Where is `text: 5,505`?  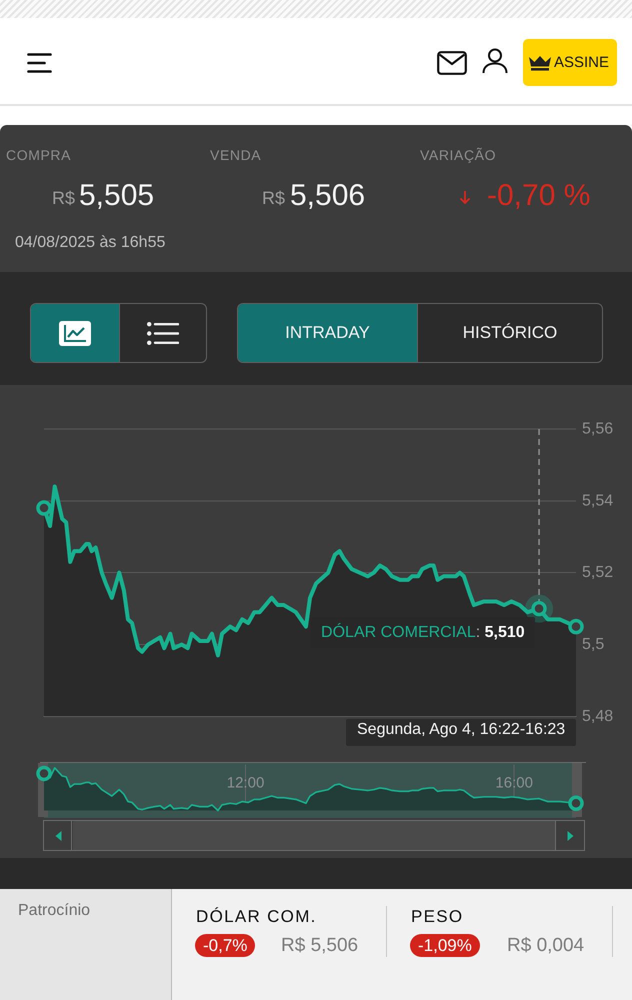
text: 5,505 is located at coordinates (116, 196).